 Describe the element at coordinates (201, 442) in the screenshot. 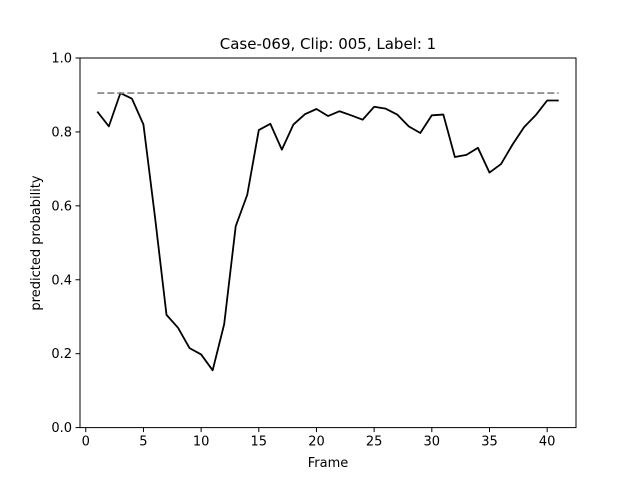

I see `x-tick-label: 10` at that location.